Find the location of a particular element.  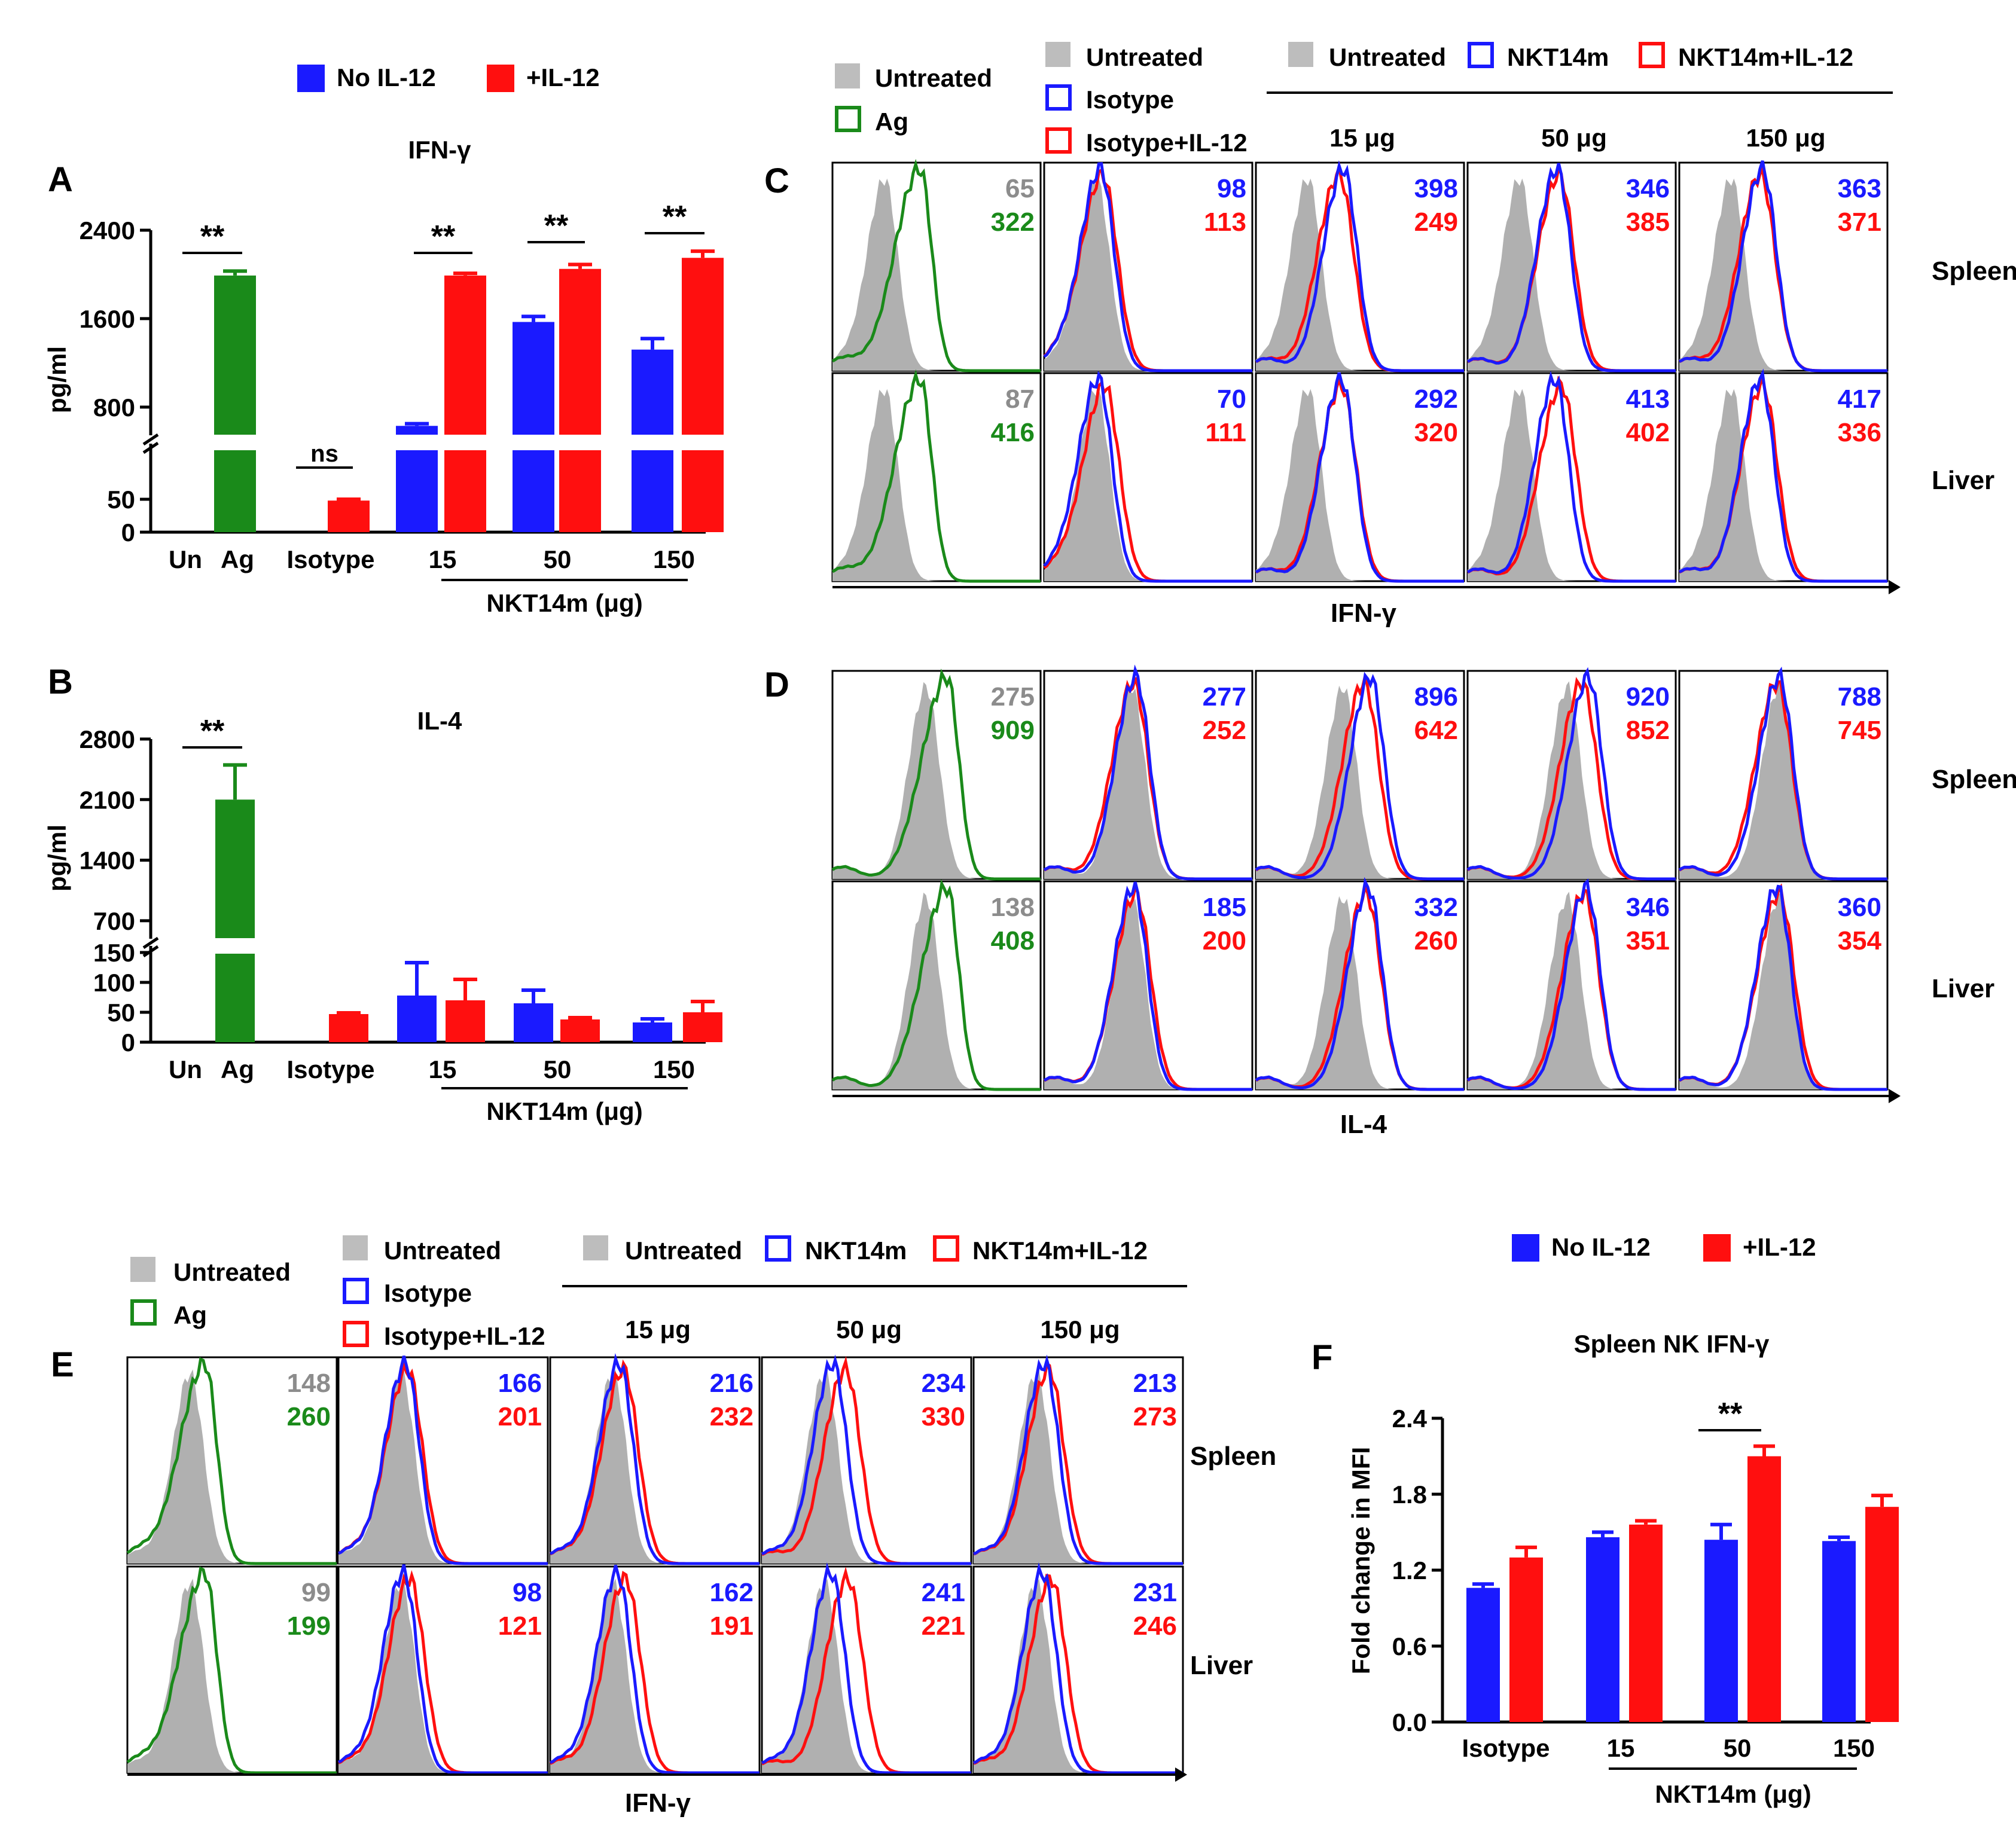

legend-swatch-isotype is located at coordinates (356, 1291).